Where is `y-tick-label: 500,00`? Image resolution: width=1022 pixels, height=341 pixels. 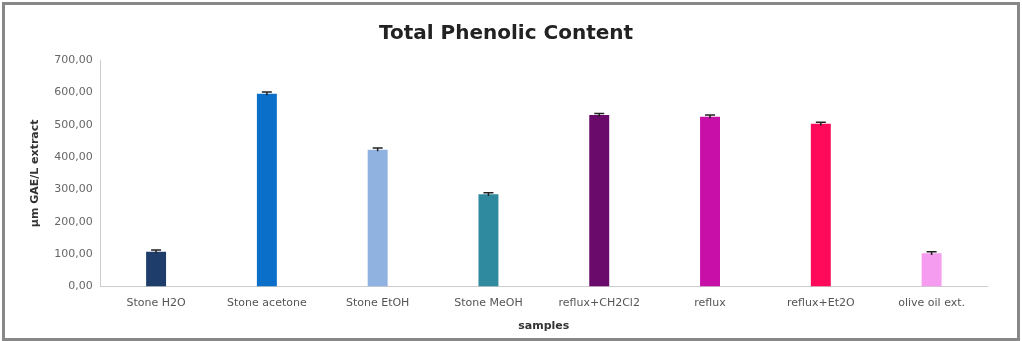 y-tick-label: 500,00 is located at coordinates (73, 124).